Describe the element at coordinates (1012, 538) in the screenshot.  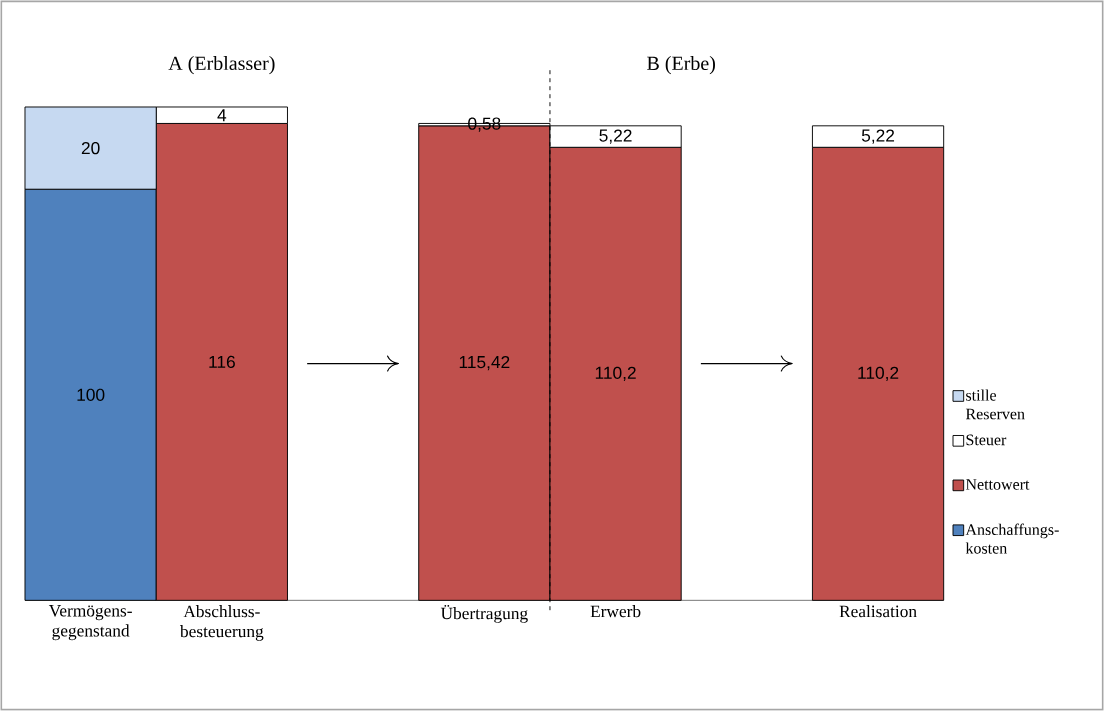
I see `legend-label: Anschaffungs-kosten` at that location.